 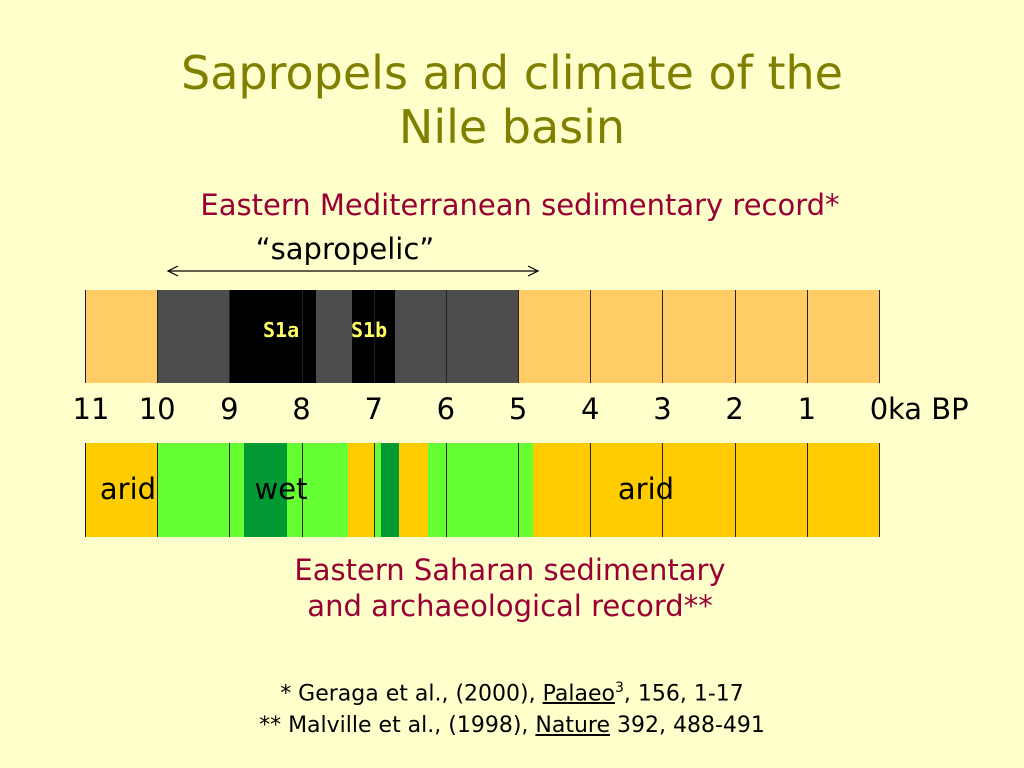 What do you see at coordinates (573, 726) in the screenshot?
I see `ref2-journal: Nature` at bounding box center [573, 726].